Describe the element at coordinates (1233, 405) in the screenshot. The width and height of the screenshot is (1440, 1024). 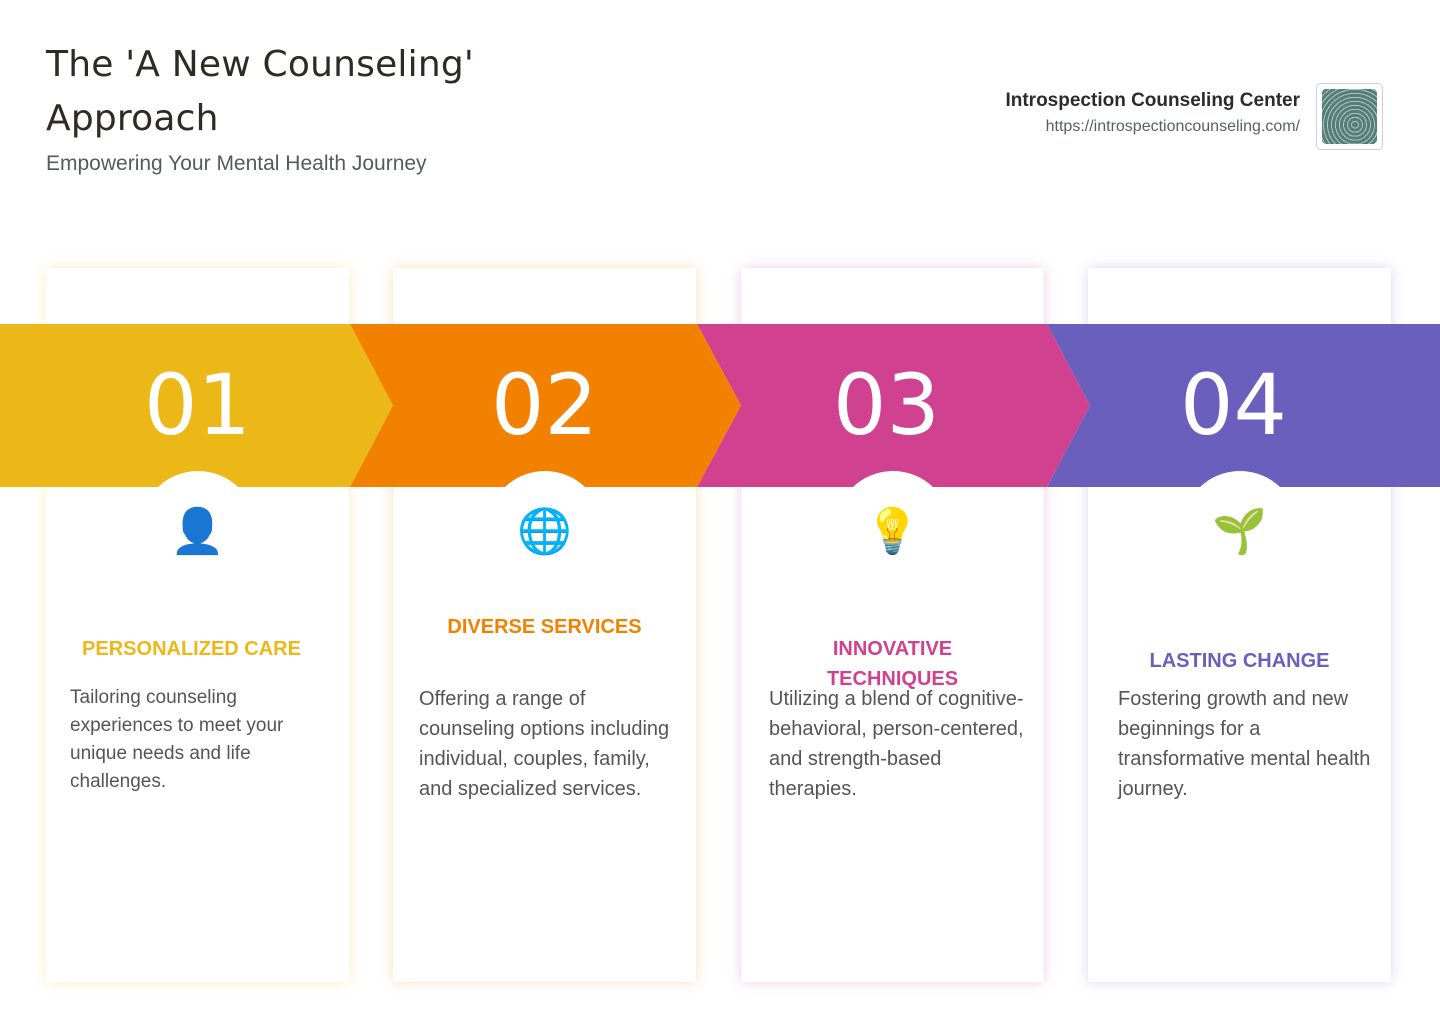
I see `step-number: 04` at that location.